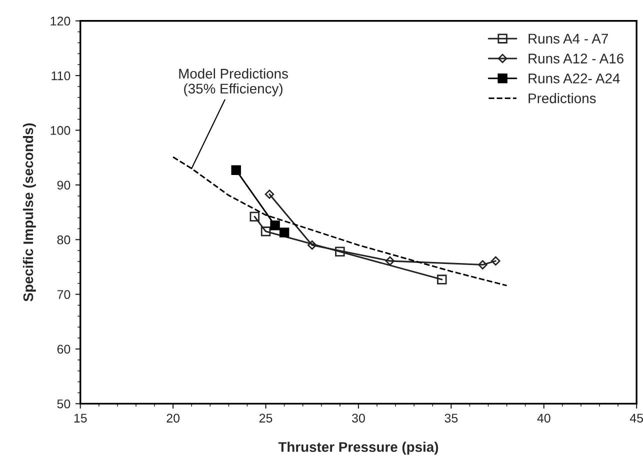 Image resolution: width=643 pixels, height=464 pixels. What do you see at coordinates (60, 21) in the screenshot?
I see `y-tick-label: 120` at bounding box center [60, 21].